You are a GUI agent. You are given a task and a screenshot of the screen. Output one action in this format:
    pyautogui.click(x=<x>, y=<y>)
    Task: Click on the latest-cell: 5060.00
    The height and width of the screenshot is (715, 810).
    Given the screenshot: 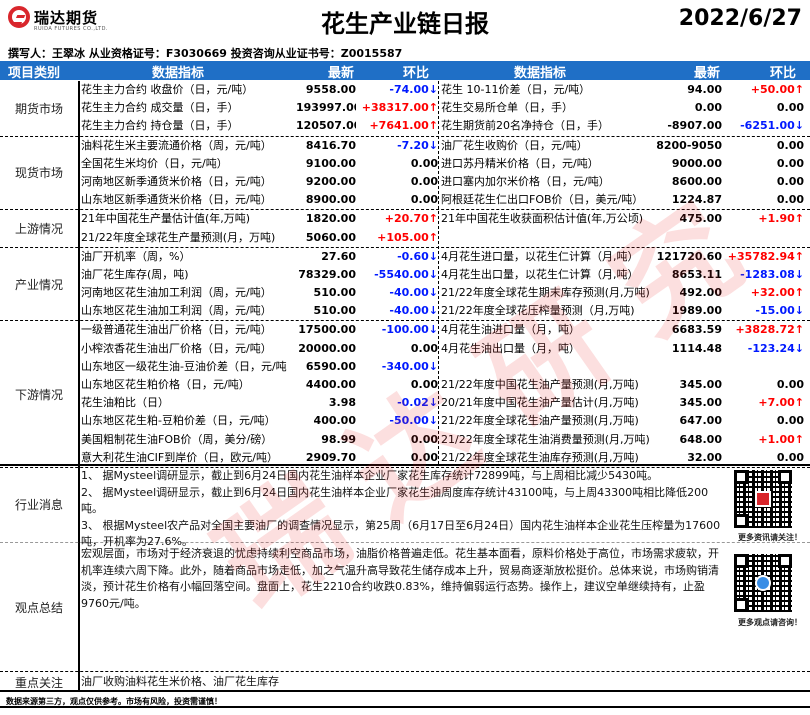 What is the action you would take?
    pyautogui.click(x=330, y=237)
    